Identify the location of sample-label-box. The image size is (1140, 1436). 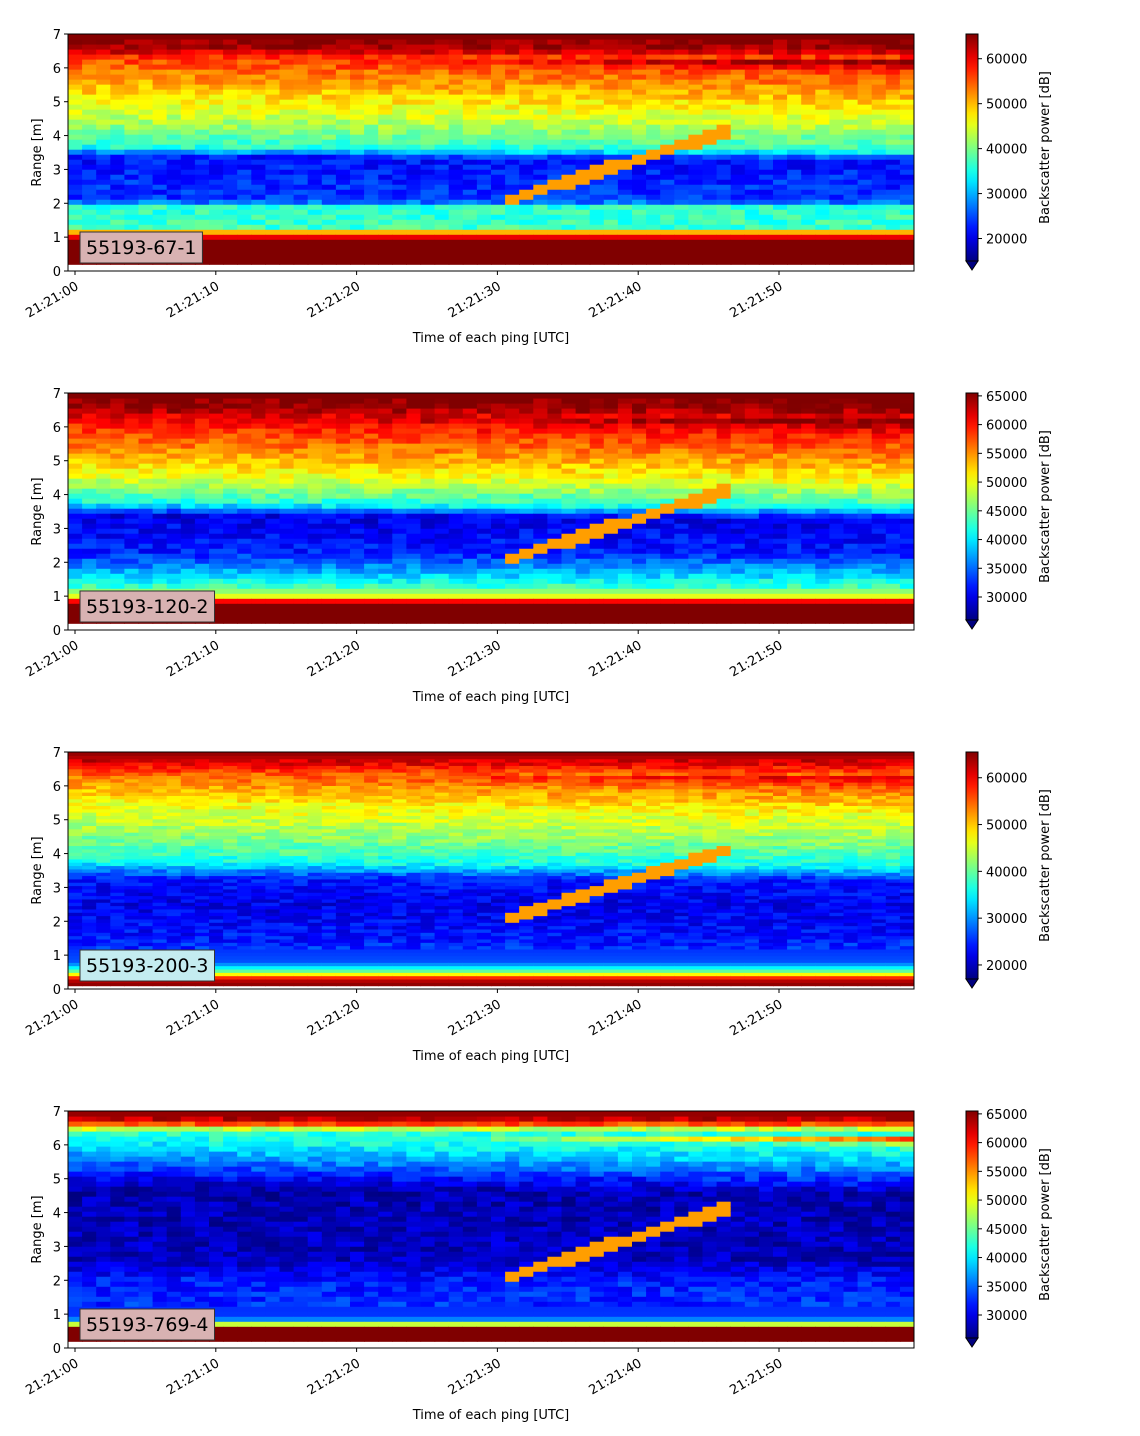
(141, 247).